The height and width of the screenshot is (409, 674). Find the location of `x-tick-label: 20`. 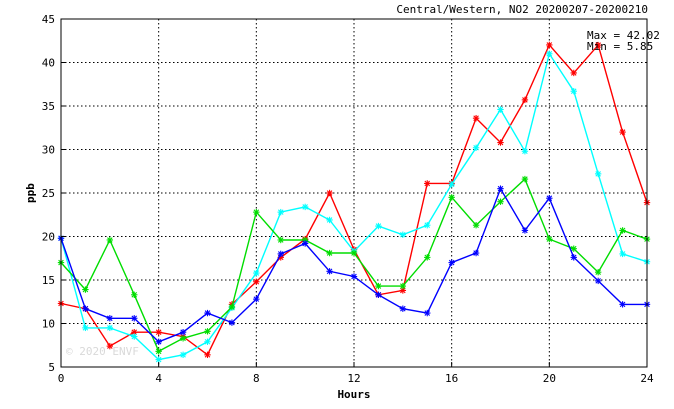

x-tick-label: 20 is located at coordinates (549, 378).